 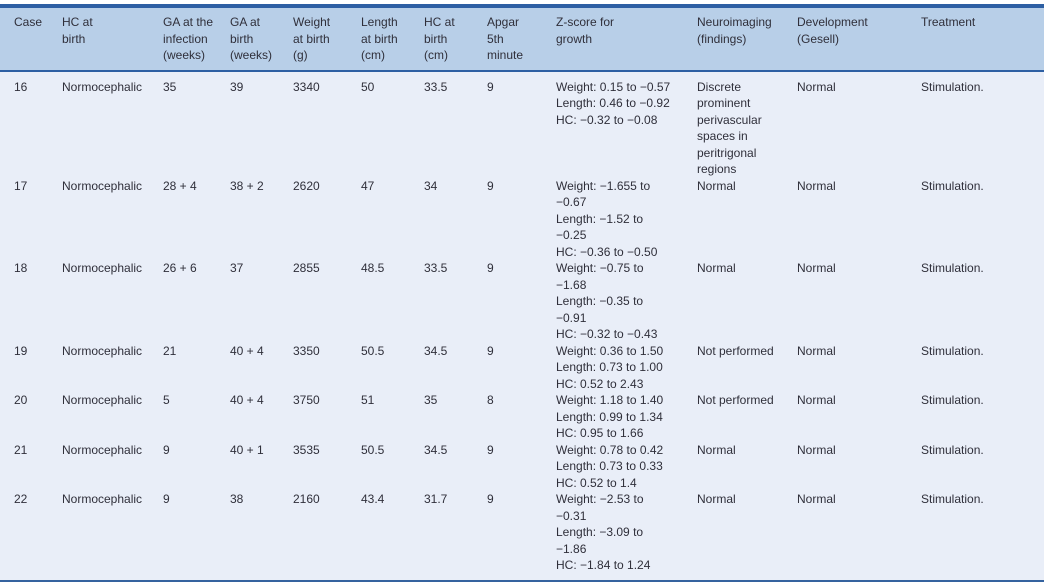 I want to click on column-header-line: Treatment, so click(x=948, y=22).